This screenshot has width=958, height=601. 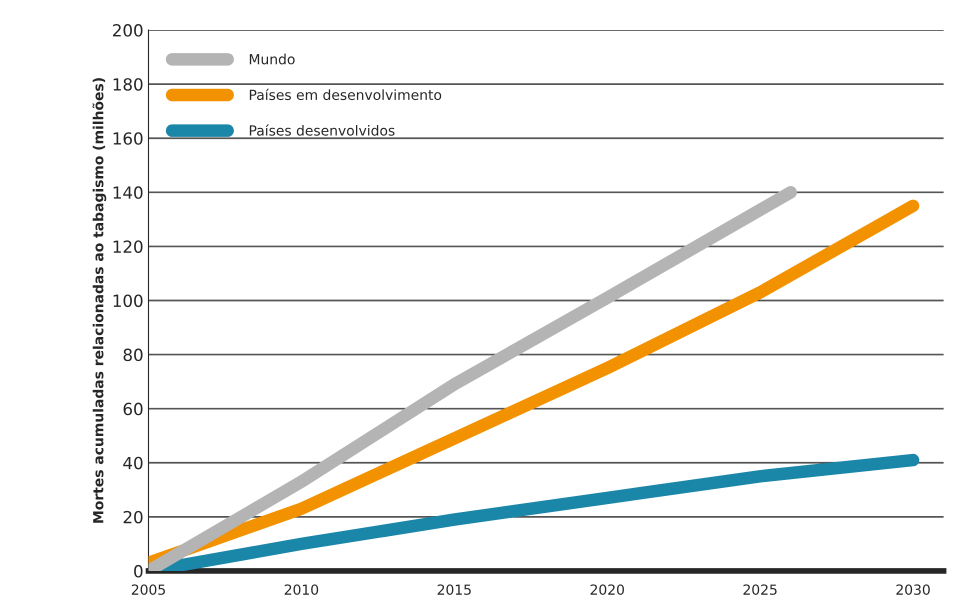 I want to click on x-tick-label: 2020, so click(x=607, y=589).